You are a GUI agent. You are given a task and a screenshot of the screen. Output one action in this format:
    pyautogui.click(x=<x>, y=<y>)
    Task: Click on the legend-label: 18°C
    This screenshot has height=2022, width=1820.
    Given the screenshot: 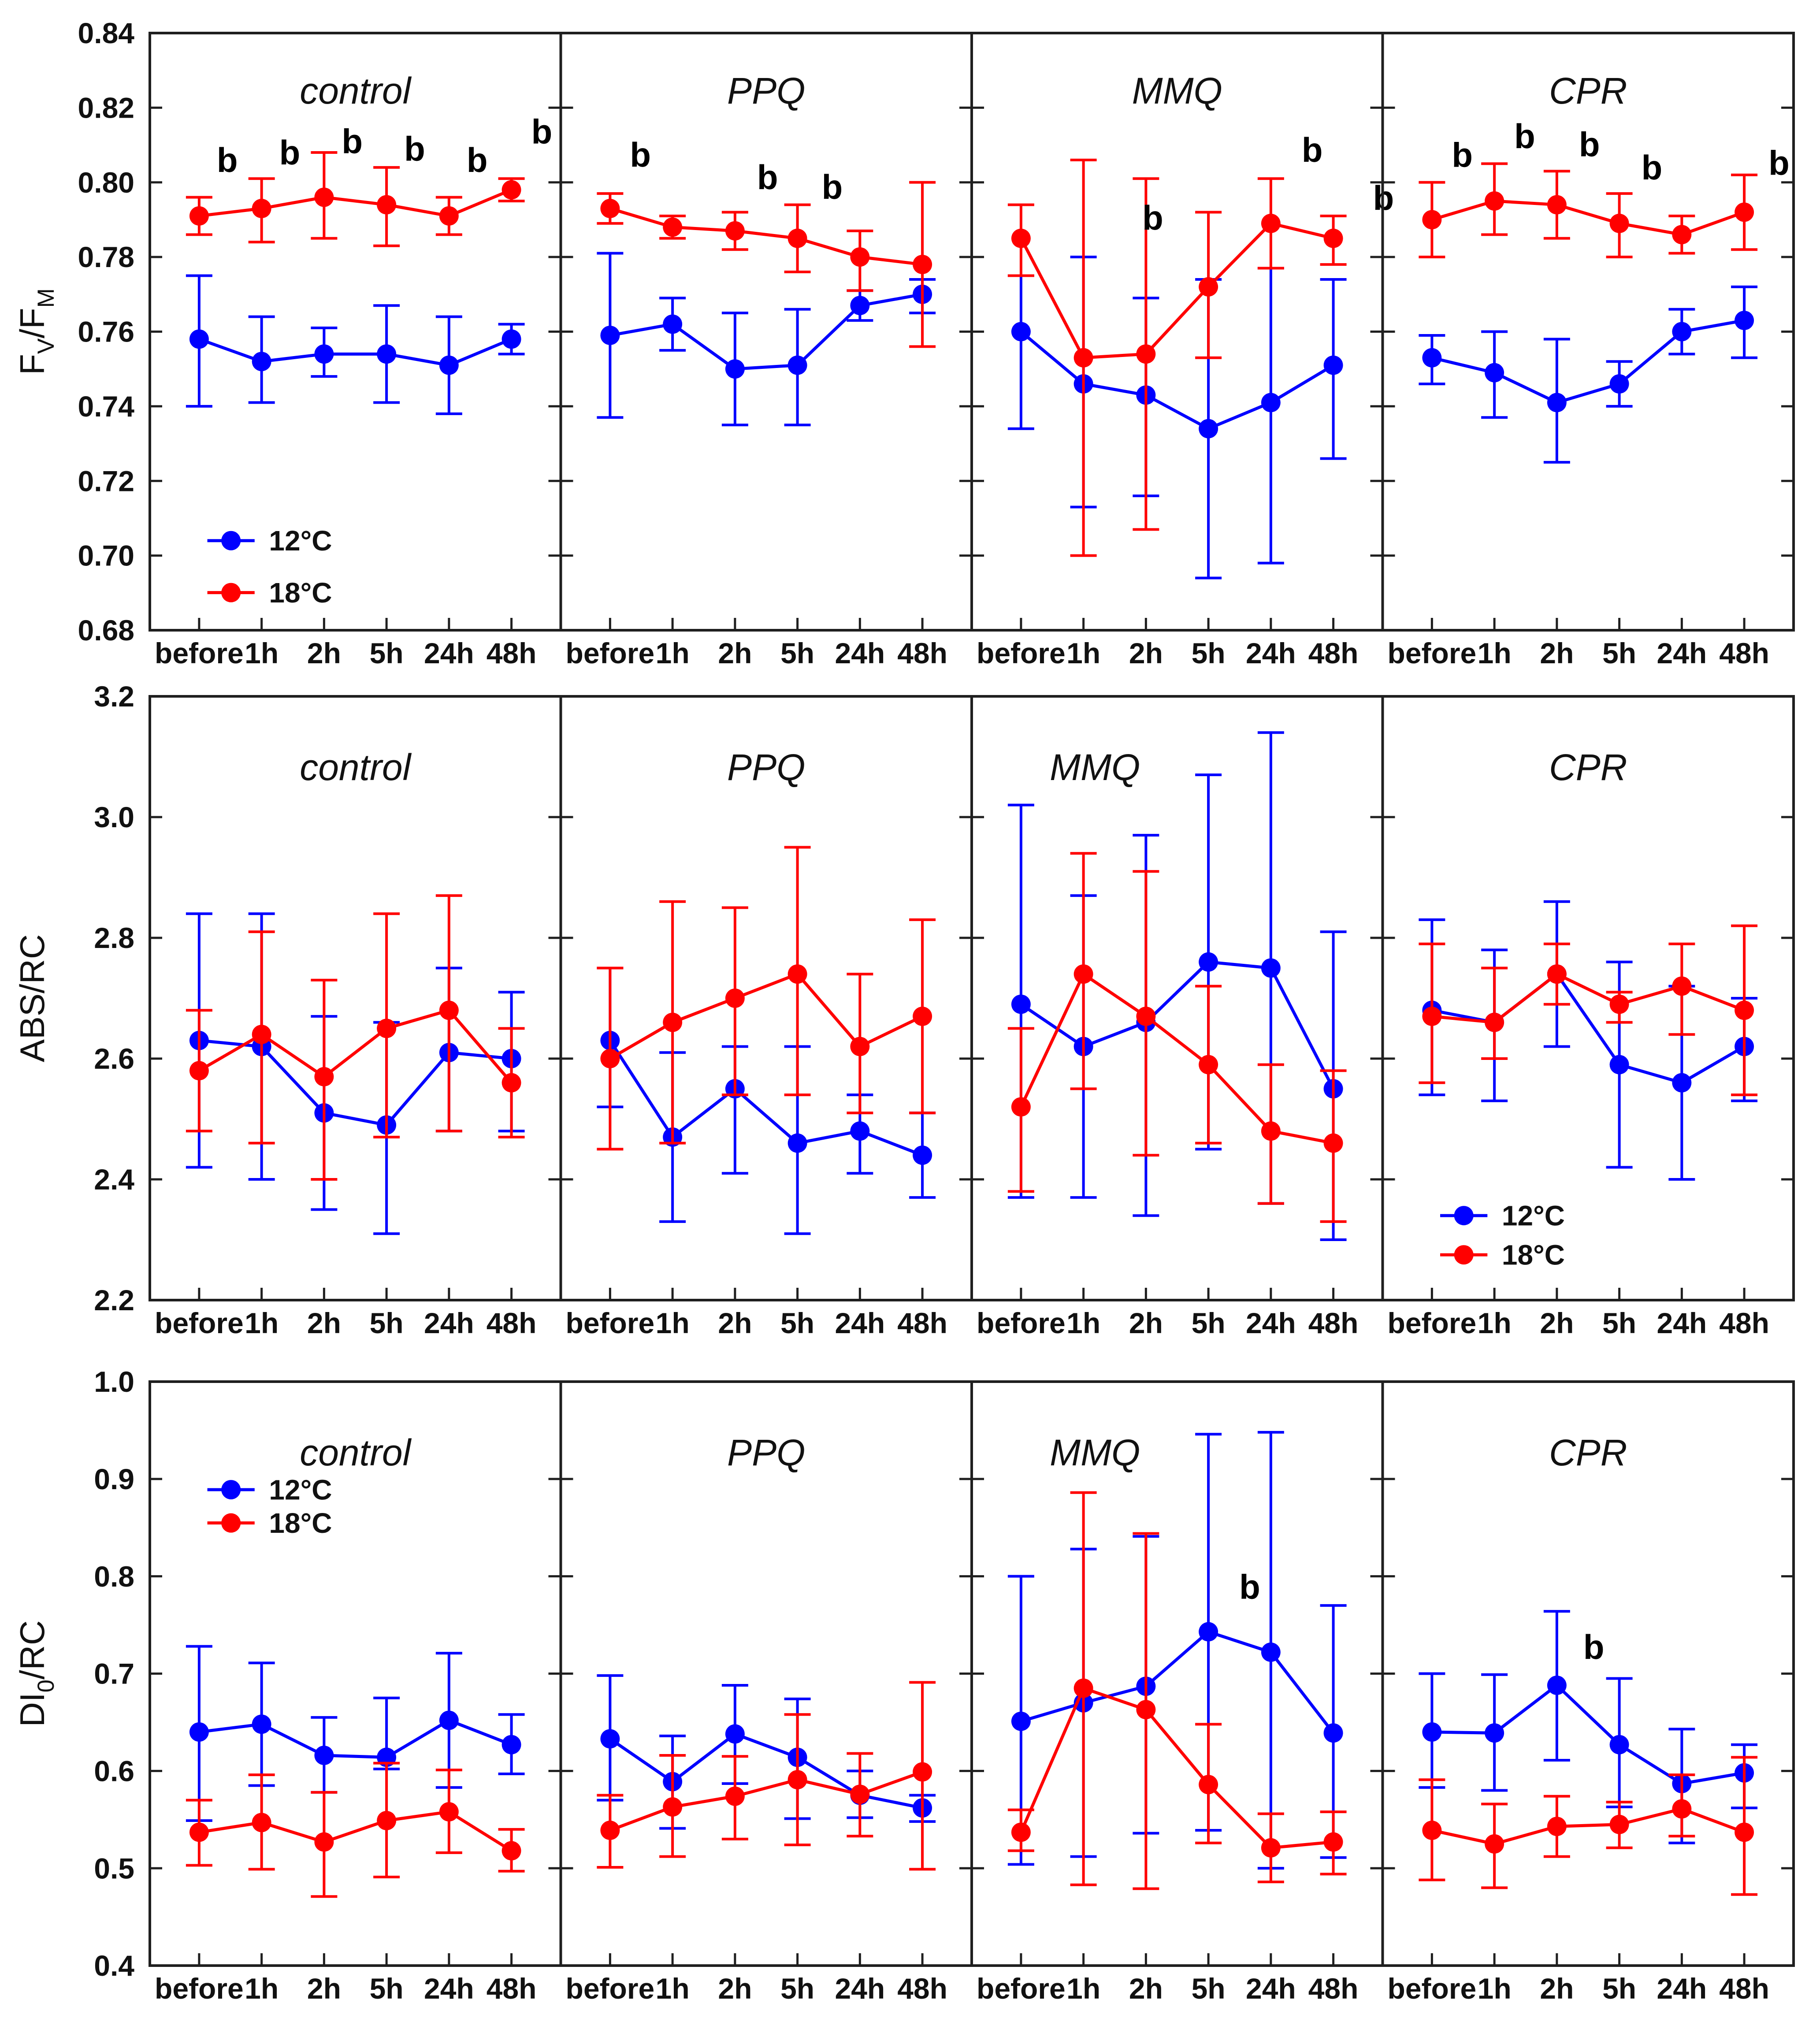 What is the action you would take?
    pyautogui.click(x=300, y=593)
    